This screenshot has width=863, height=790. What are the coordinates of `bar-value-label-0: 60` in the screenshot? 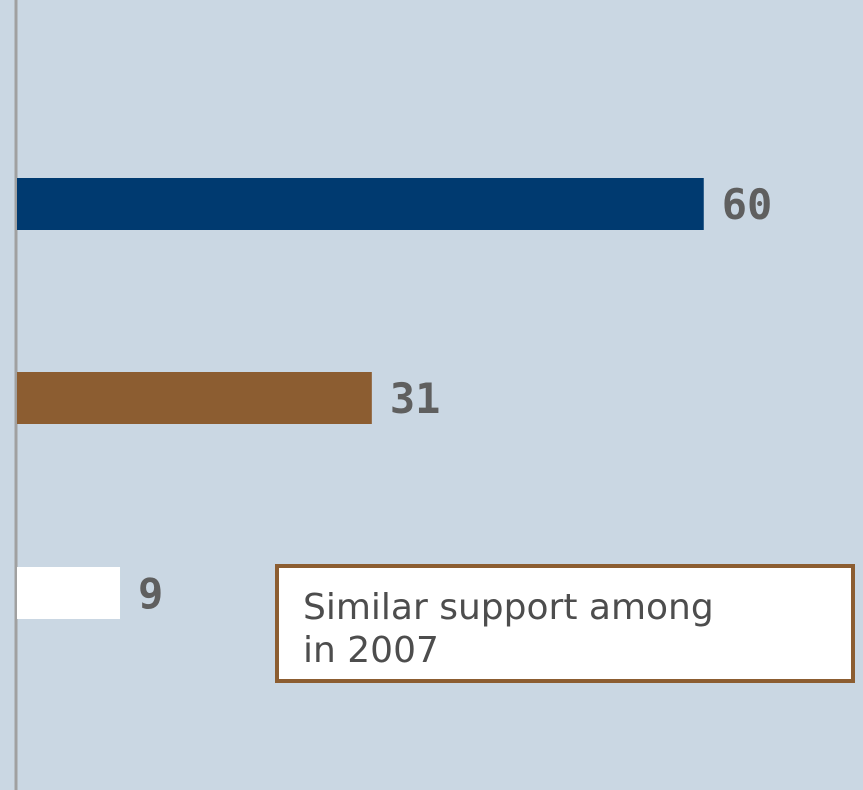 It's located at (747, 204).